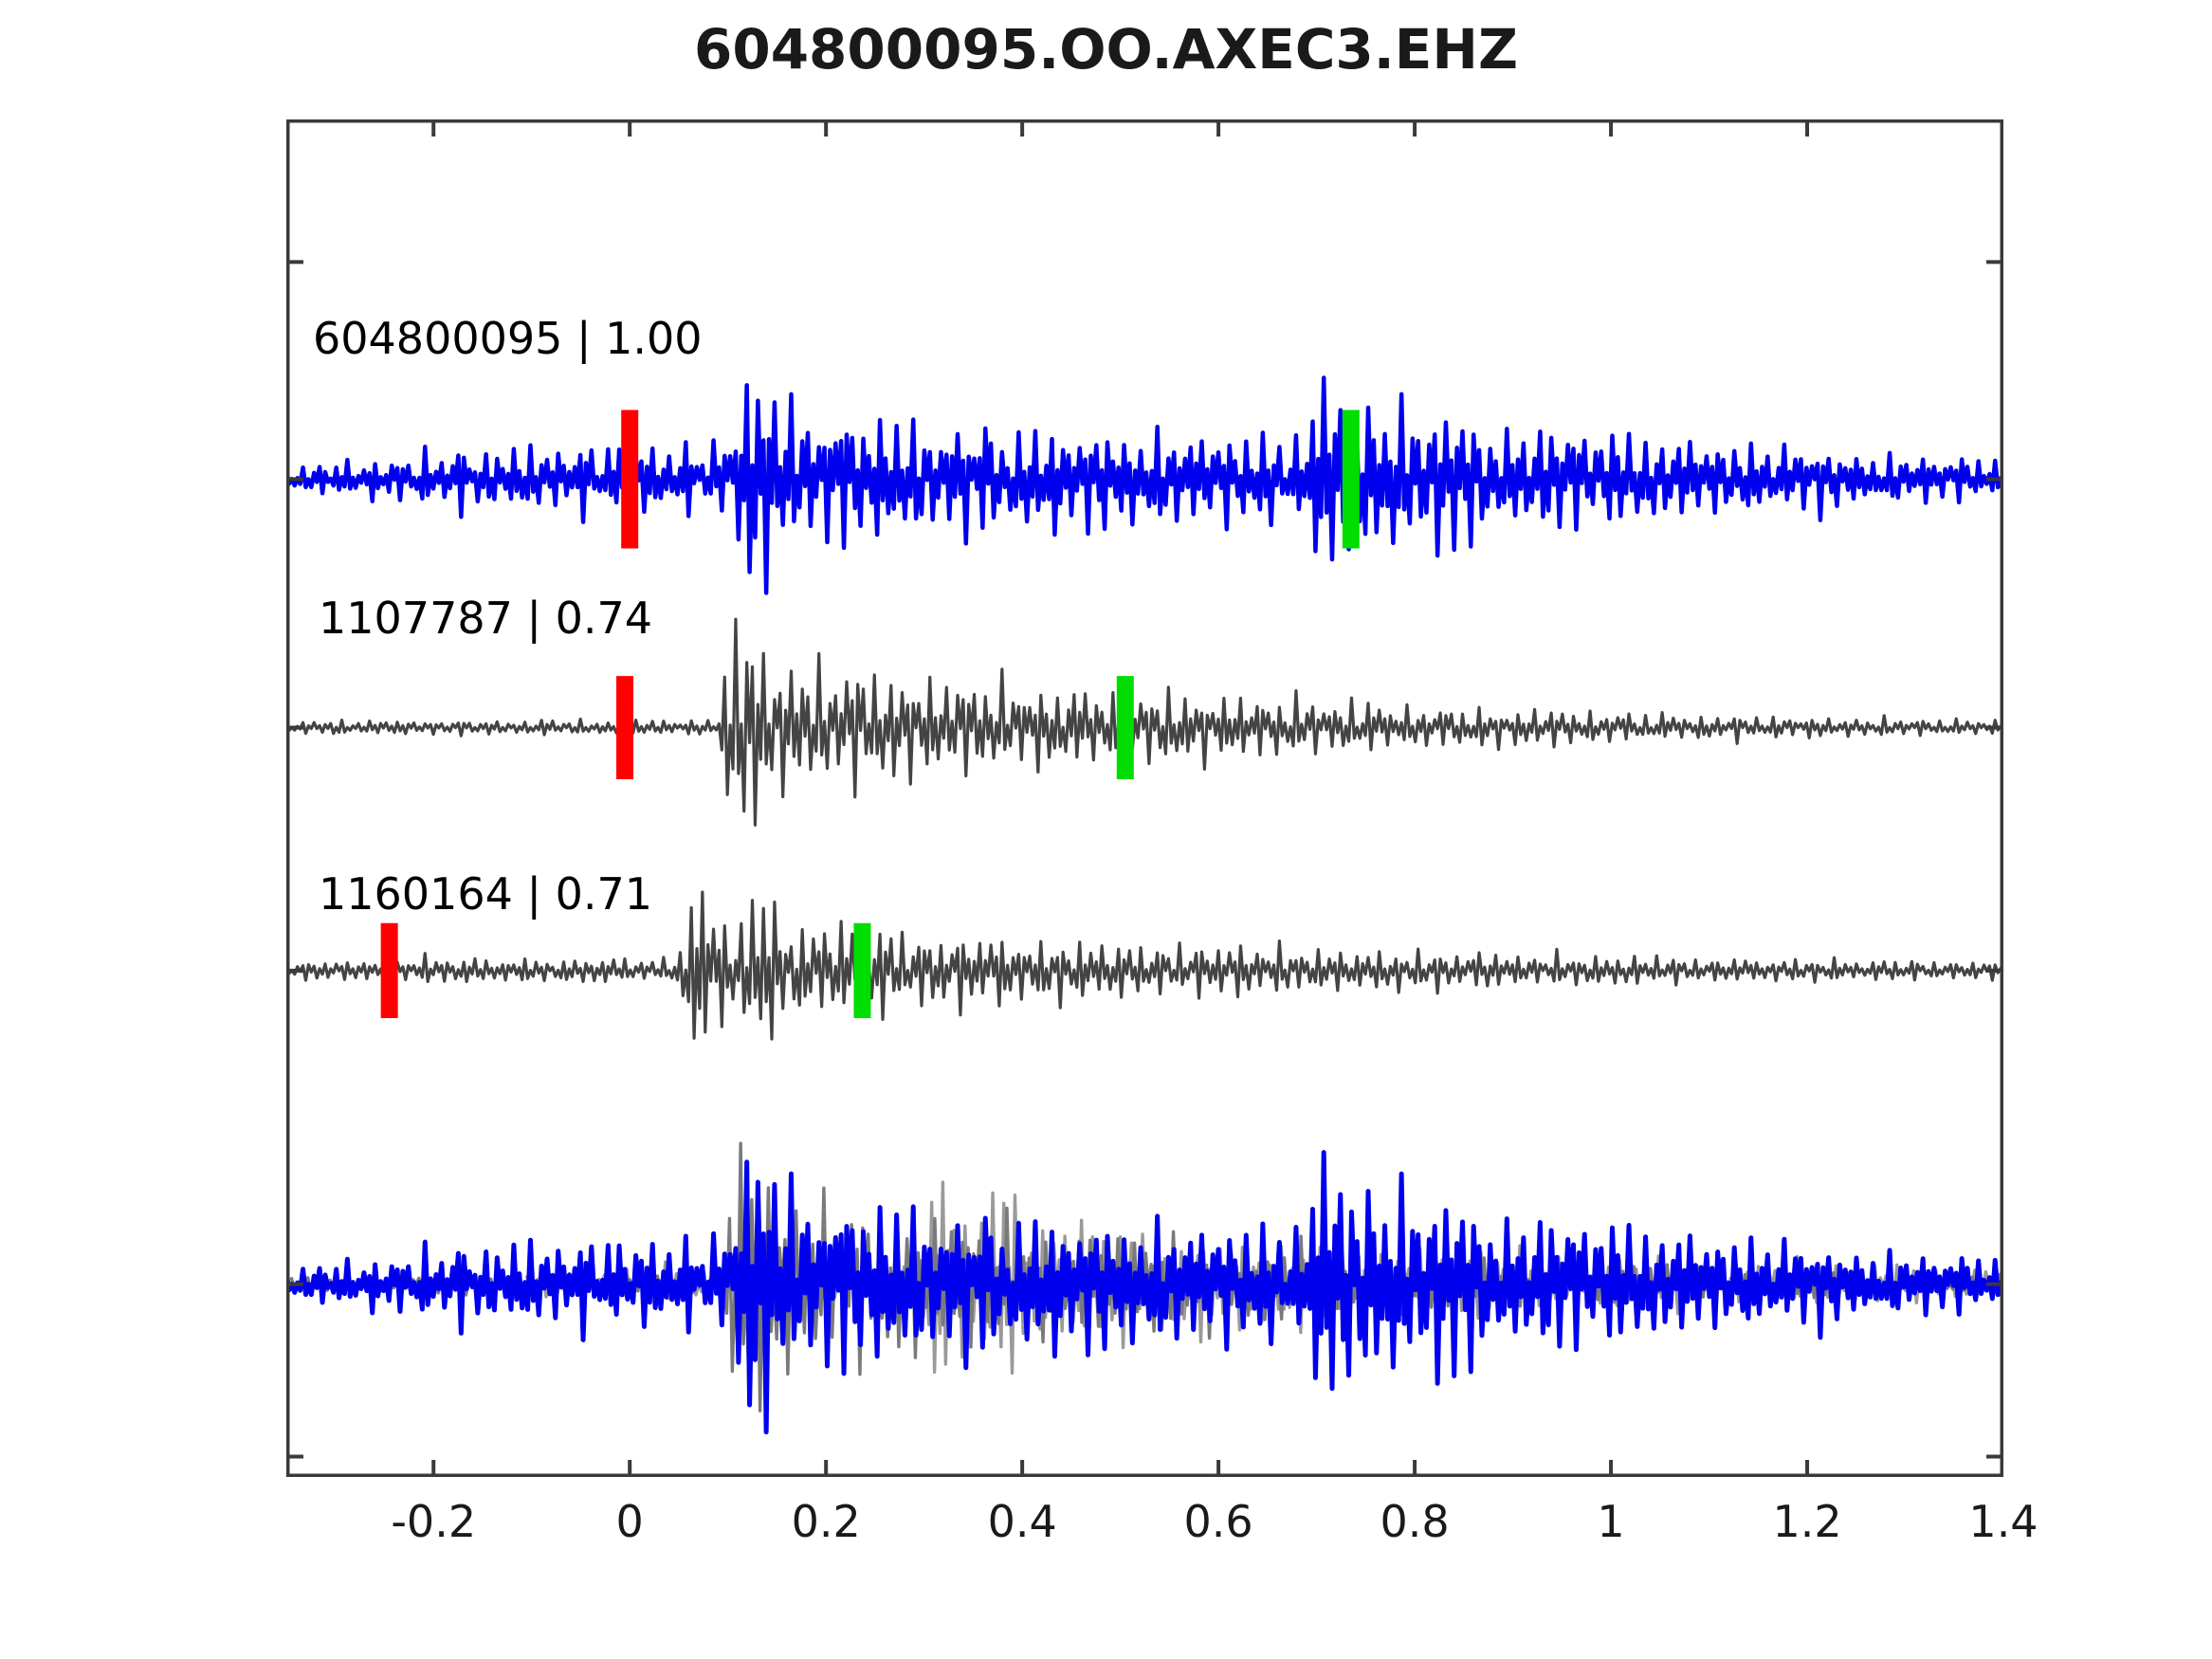  What do you see at coordinates (1807, 1521) in the screenshot?
I see `x-axis-tick-label-7: 1.2` at bounding box center [1807, 1521].